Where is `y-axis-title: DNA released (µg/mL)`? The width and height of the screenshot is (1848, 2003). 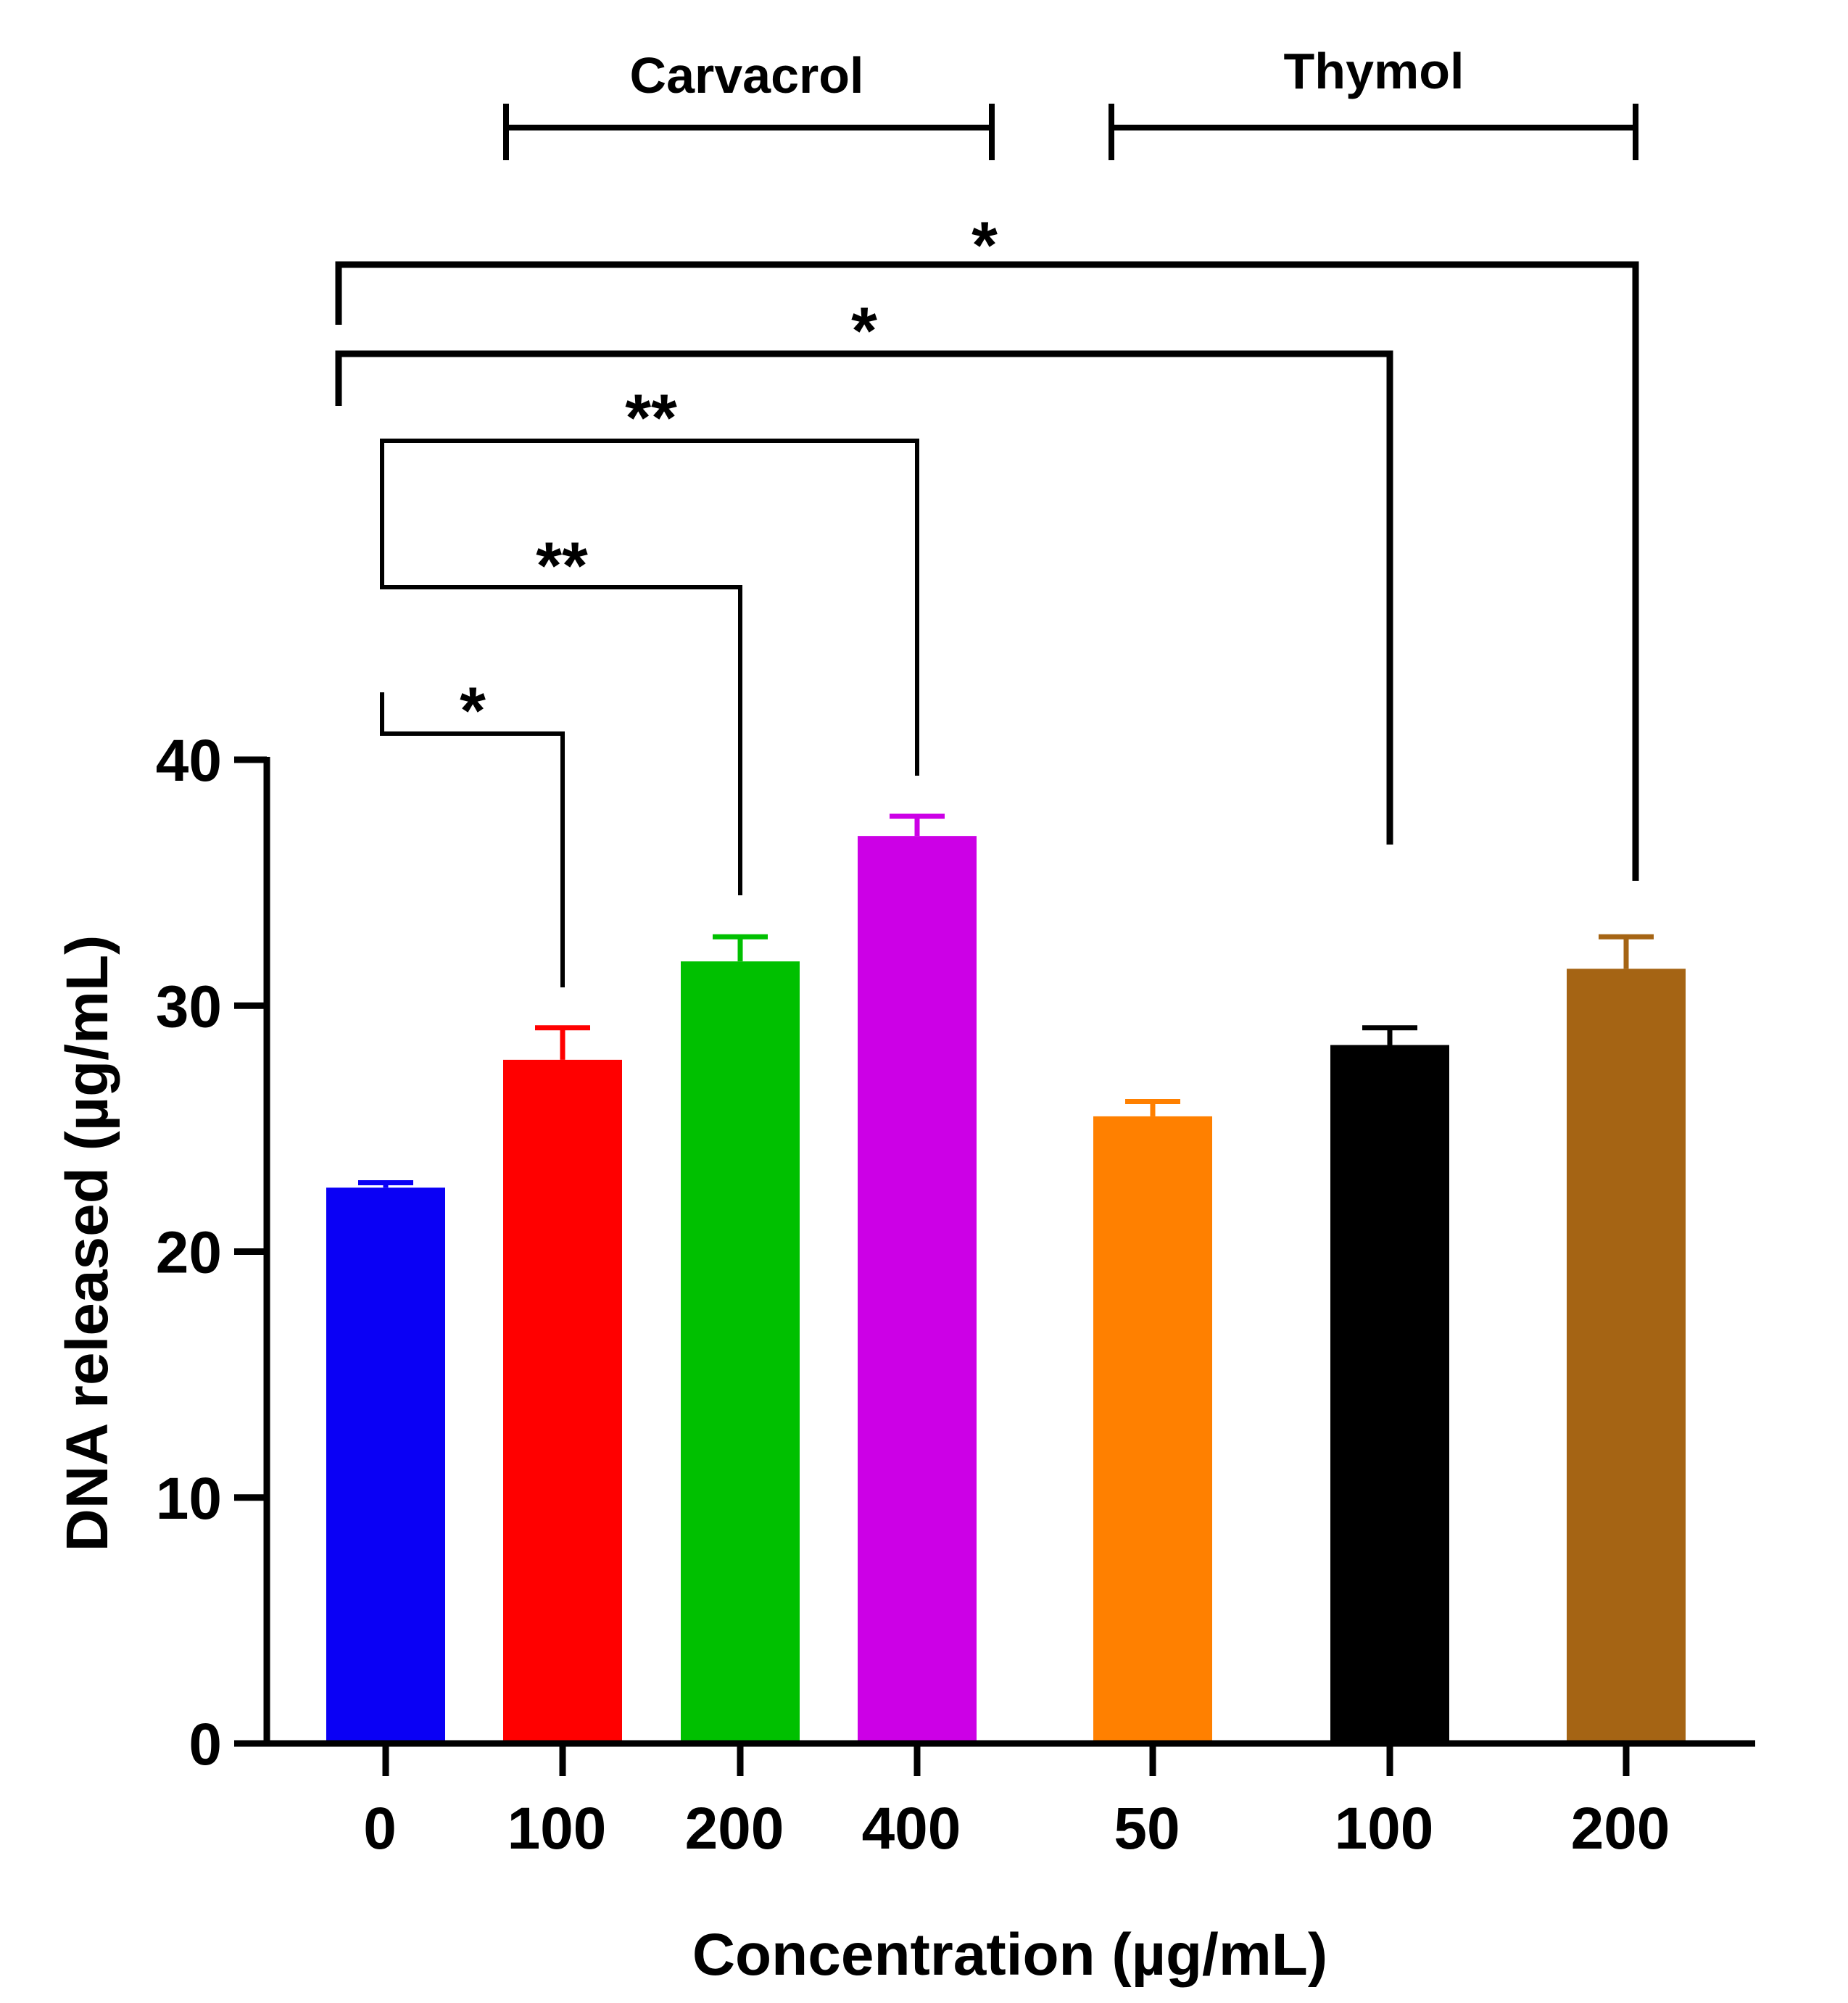 y-axis-title: DNA released (µg/mL) is located at coordinates (87, 1243).